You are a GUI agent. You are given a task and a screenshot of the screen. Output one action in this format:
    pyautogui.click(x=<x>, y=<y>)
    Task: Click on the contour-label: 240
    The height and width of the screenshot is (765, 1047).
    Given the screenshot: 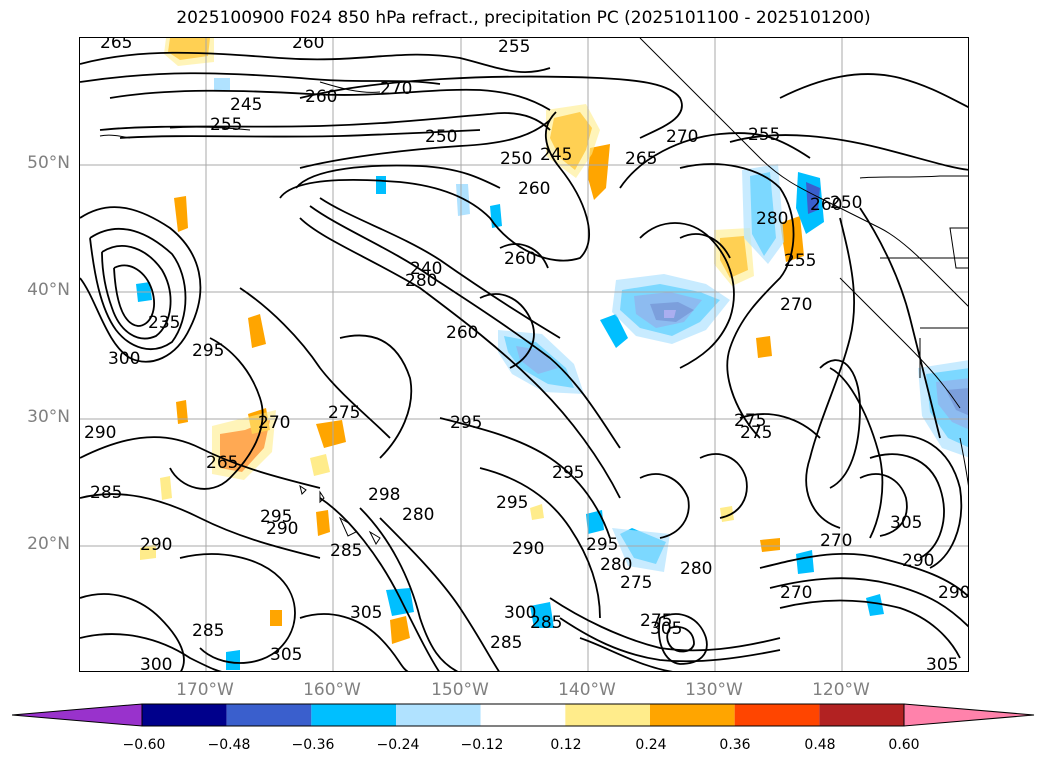 What is the action you would take?
    pyautogui.click(x=426, y=269)
    